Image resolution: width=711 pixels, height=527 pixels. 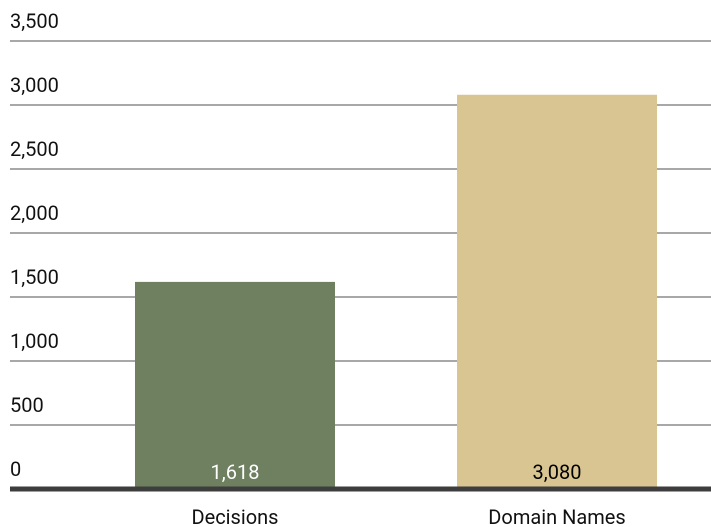 I want to click on y-tick-label: 2,500, so click(x=34, y=149).